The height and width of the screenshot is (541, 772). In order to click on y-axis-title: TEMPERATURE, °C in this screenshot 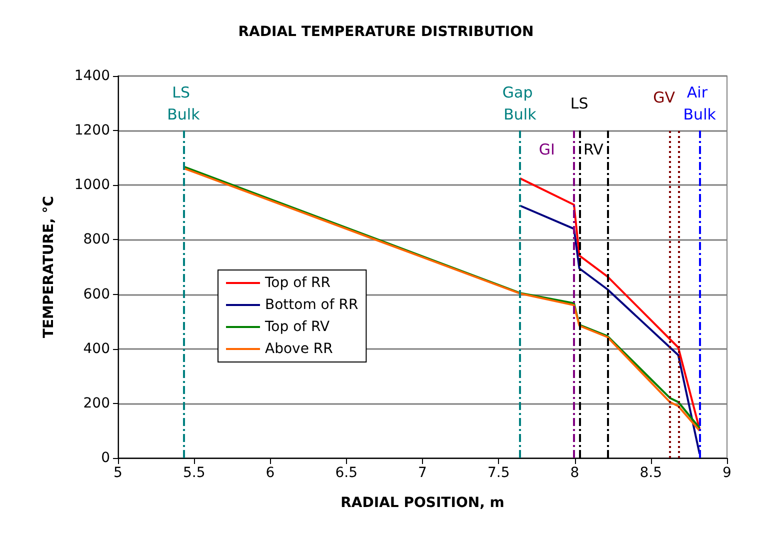, I will do `click(49, 267)`.